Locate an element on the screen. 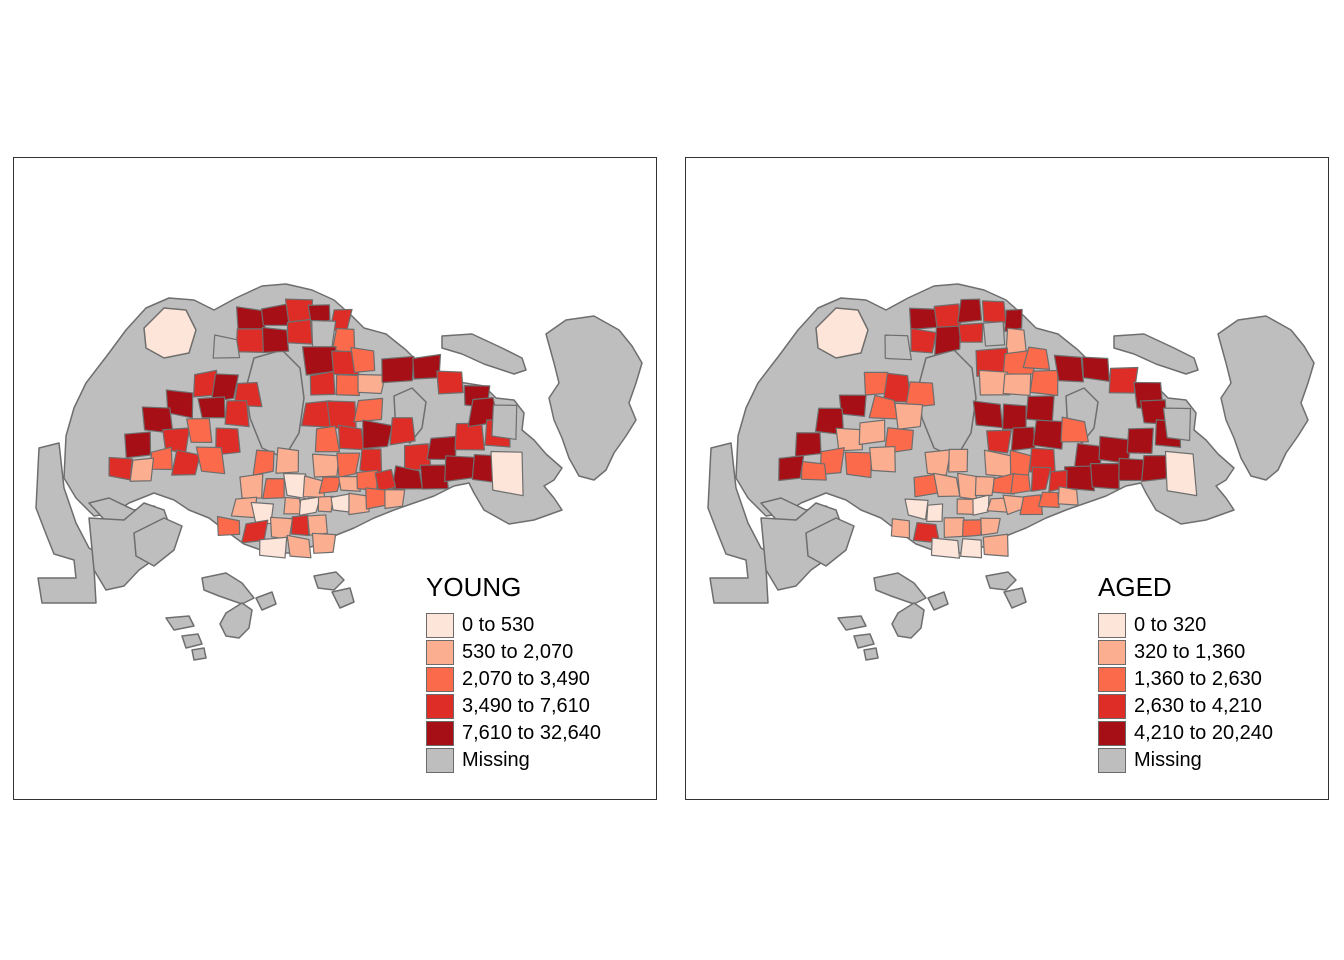 Image resolution: width=1344 pixels, height=960 pixels. island-ubin is located at coordinates (484, 354).